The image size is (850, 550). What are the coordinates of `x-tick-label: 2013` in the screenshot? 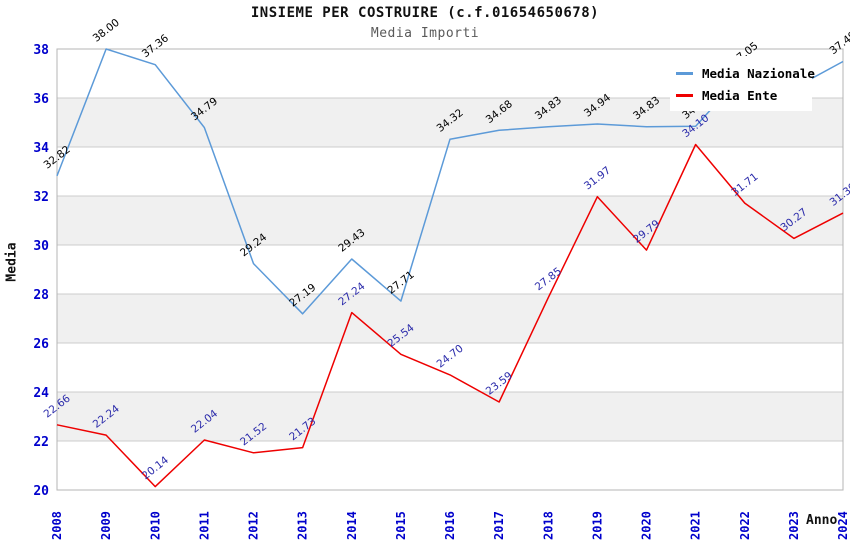 It's located at (303, 525).